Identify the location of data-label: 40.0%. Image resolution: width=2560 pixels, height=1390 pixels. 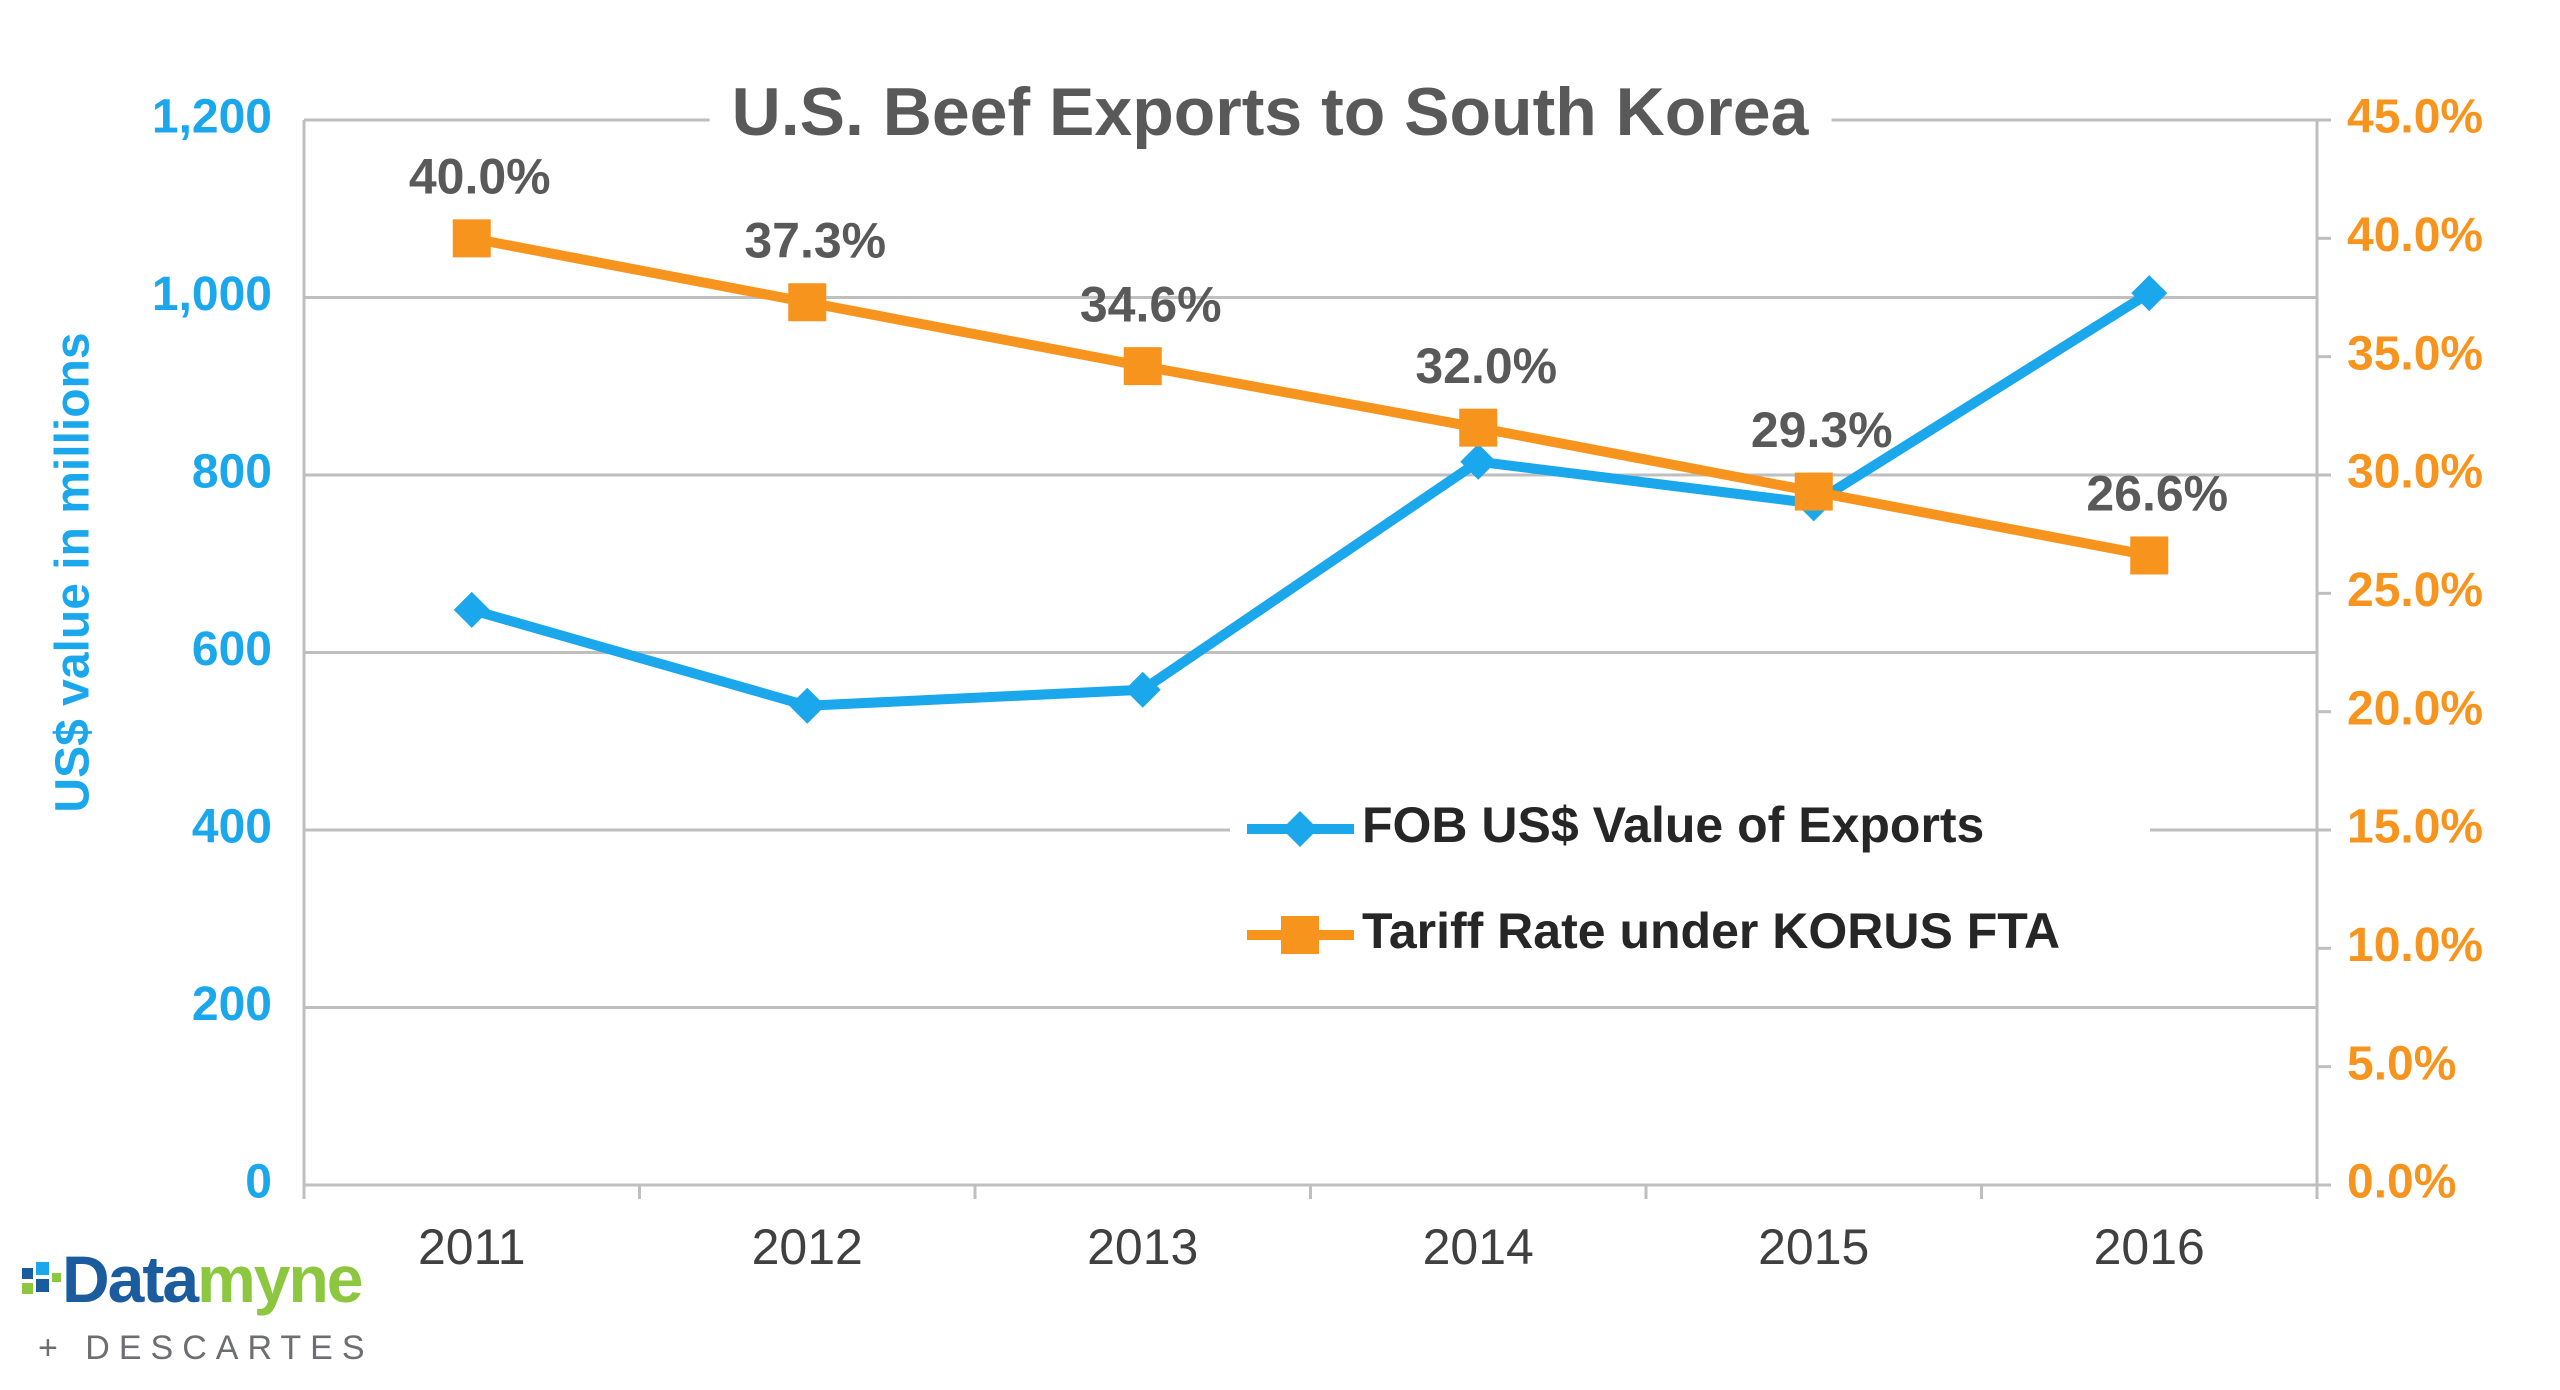
(480, 177).